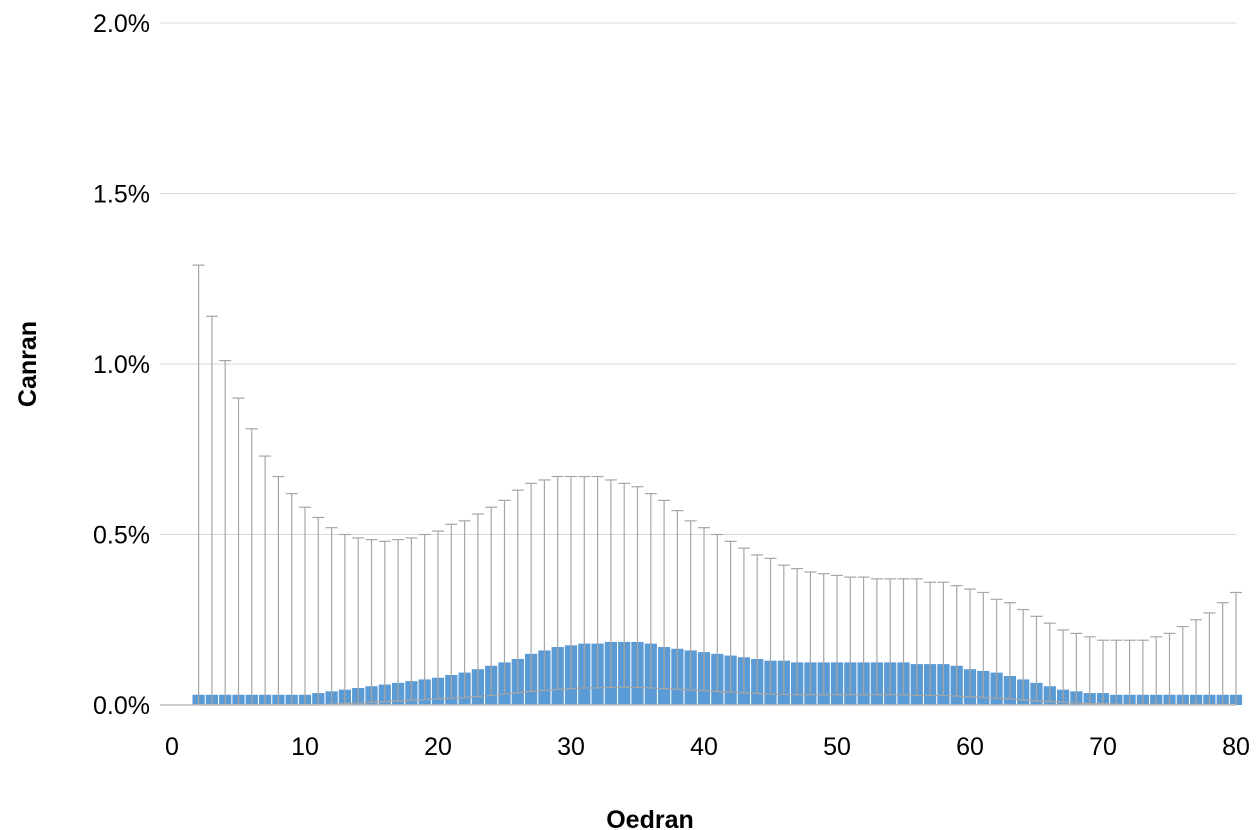  Describe the element at coordinates (305, 747) in the screenshot. I see `x-tick-label: 10` at that location.